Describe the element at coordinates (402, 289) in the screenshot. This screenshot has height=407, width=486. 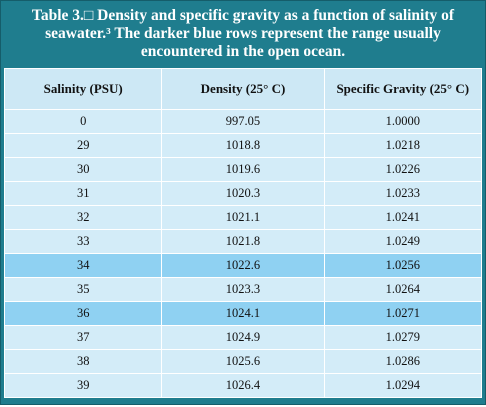
I see `table-cell: 1.0264` at that location.